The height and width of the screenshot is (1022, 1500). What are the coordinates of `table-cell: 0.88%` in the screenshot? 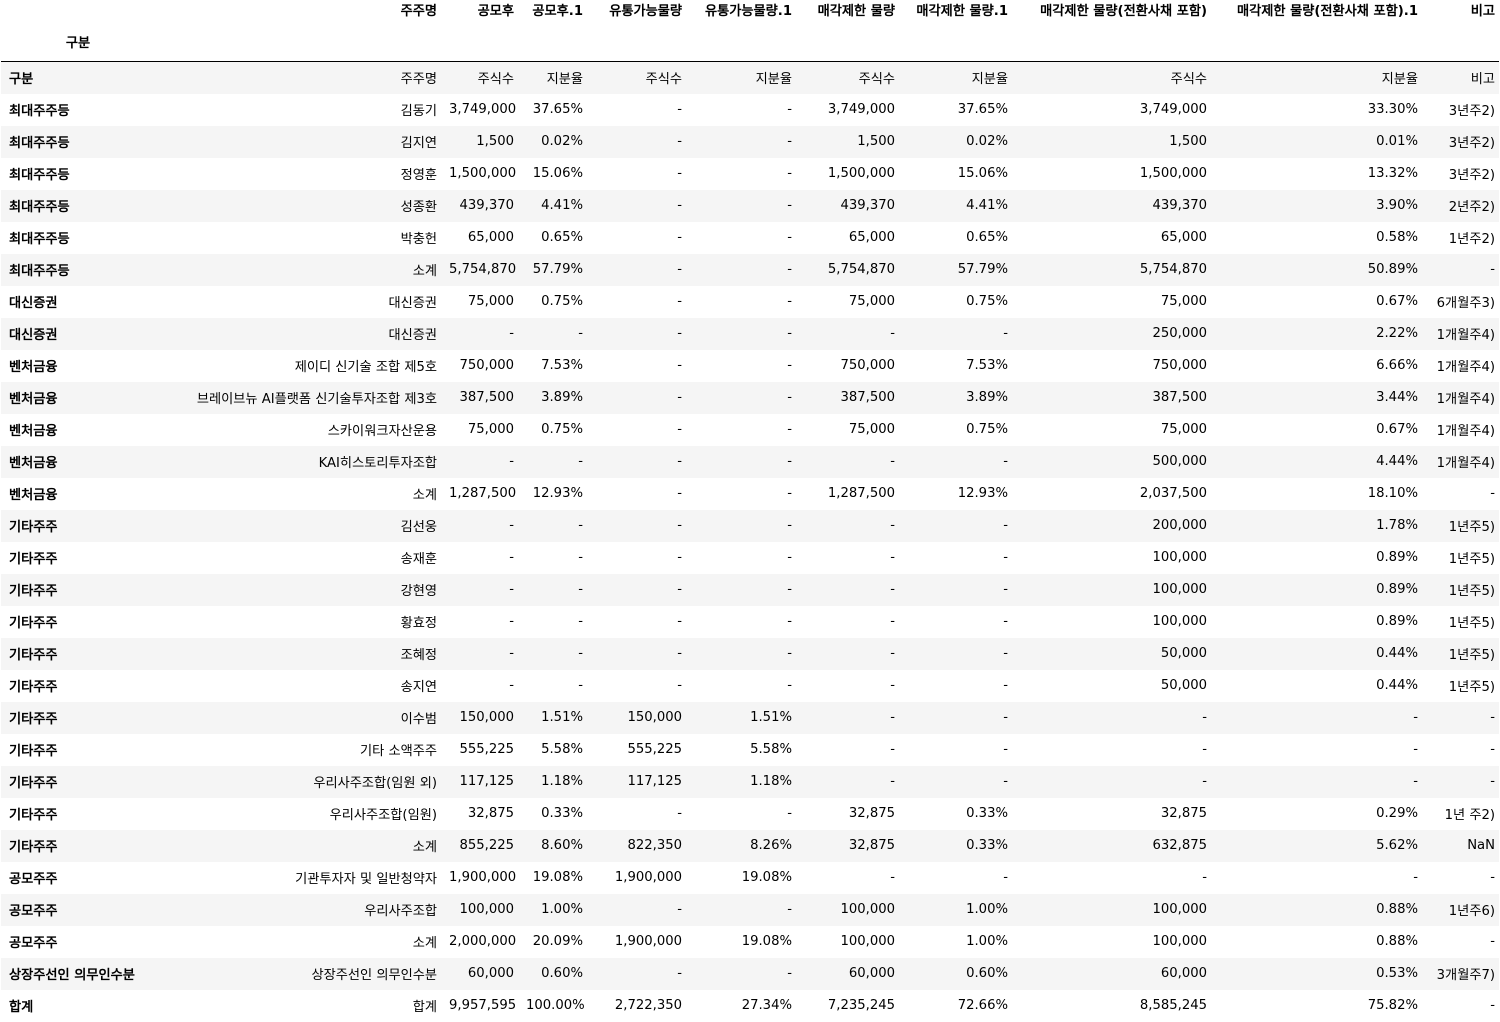 It's located at (1397, 941).